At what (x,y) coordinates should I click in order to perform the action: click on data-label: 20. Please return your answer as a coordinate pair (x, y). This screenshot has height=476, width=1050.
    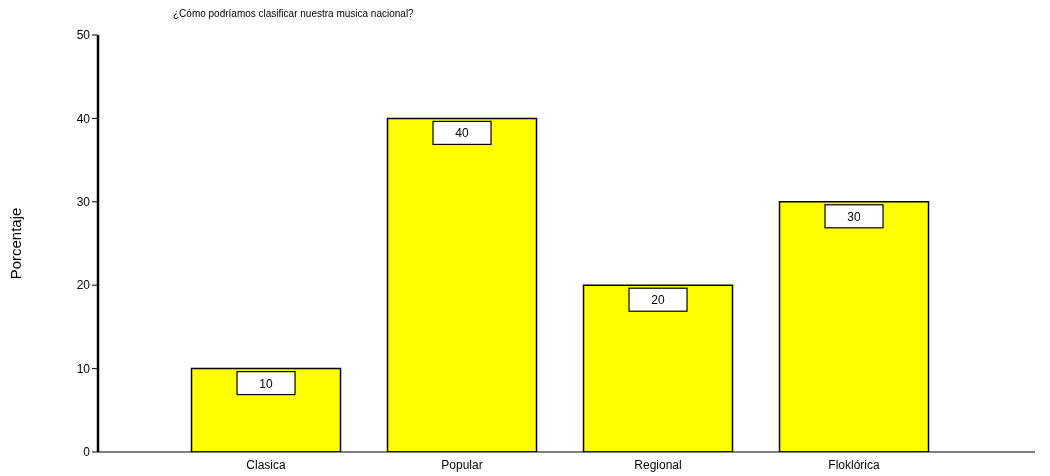
    Looking at the image, I should click on (658, 300).